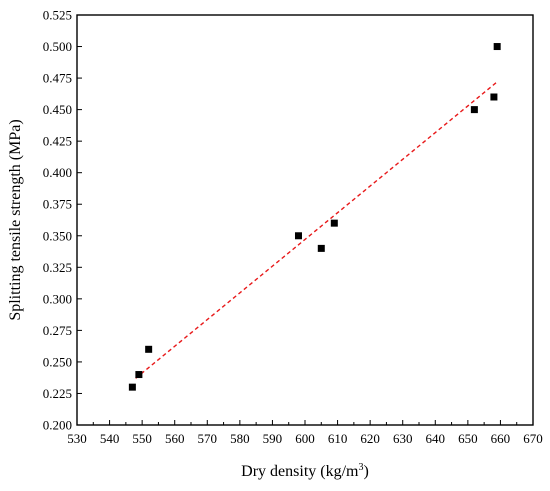 Image resolution: width=550 pixels, height=491 pixels. What do you see at coordinates (273, 438) in the screenshot?
I see `x-tick-label: 590` at bounding box center [273, 438].